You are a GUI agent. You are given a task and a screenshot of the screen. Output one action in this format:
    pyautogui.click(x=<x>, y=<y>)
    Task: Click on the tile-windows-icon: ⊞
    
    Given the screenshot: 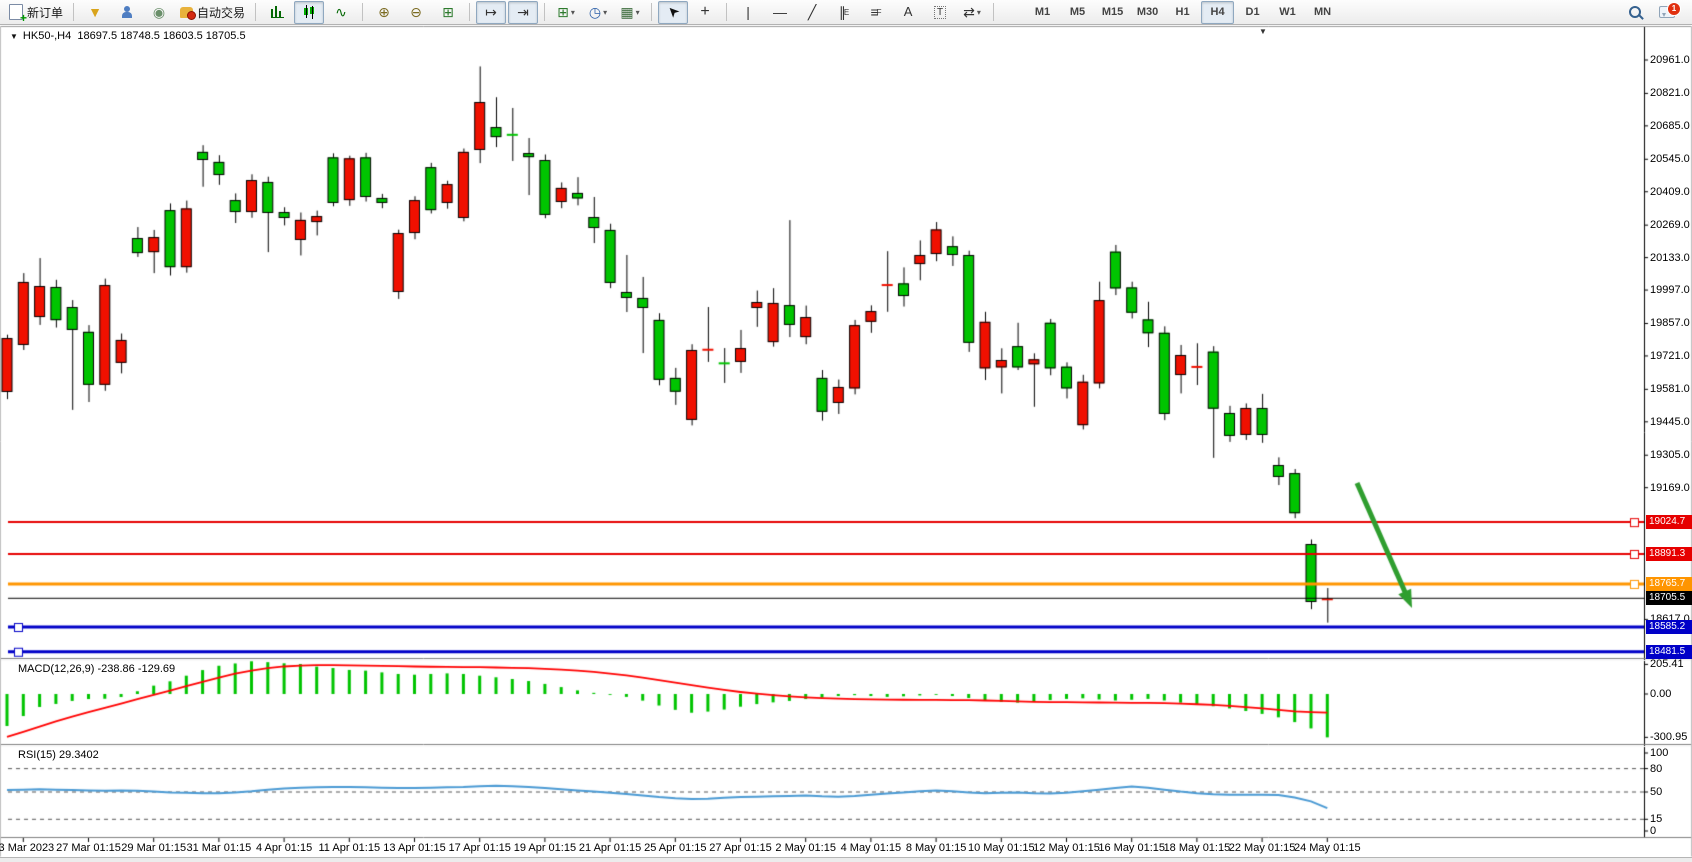 What is the action you would take?
    pyautogui.click(x=448, y=12)
    